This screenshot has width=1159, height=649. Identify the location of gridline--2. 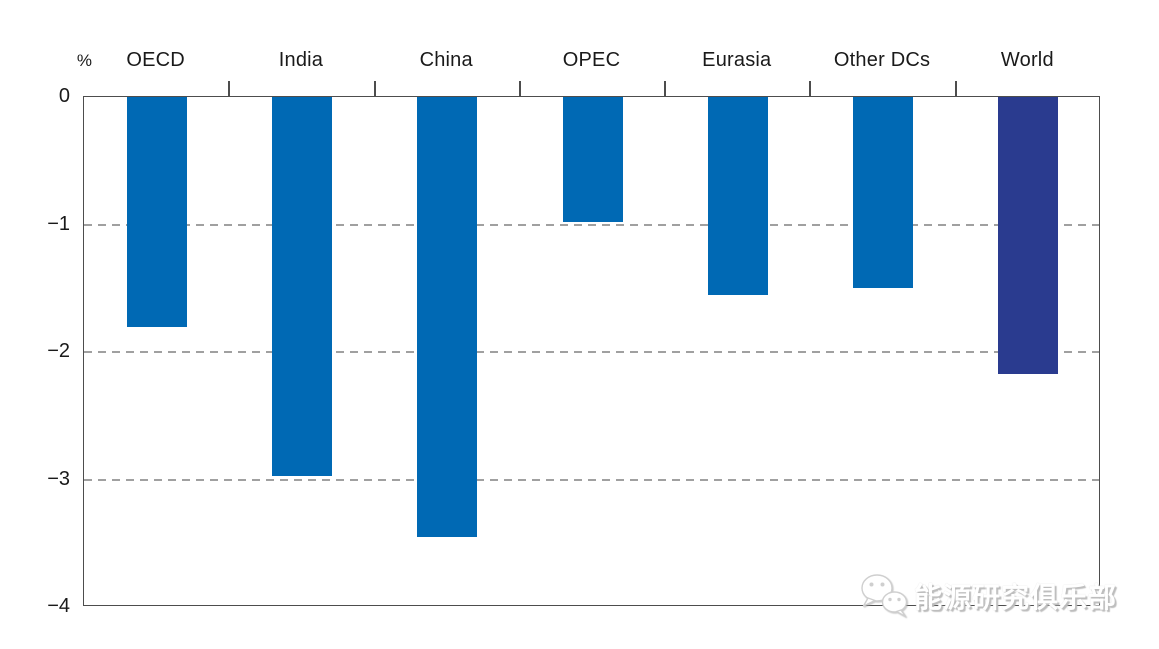
(591, 352).